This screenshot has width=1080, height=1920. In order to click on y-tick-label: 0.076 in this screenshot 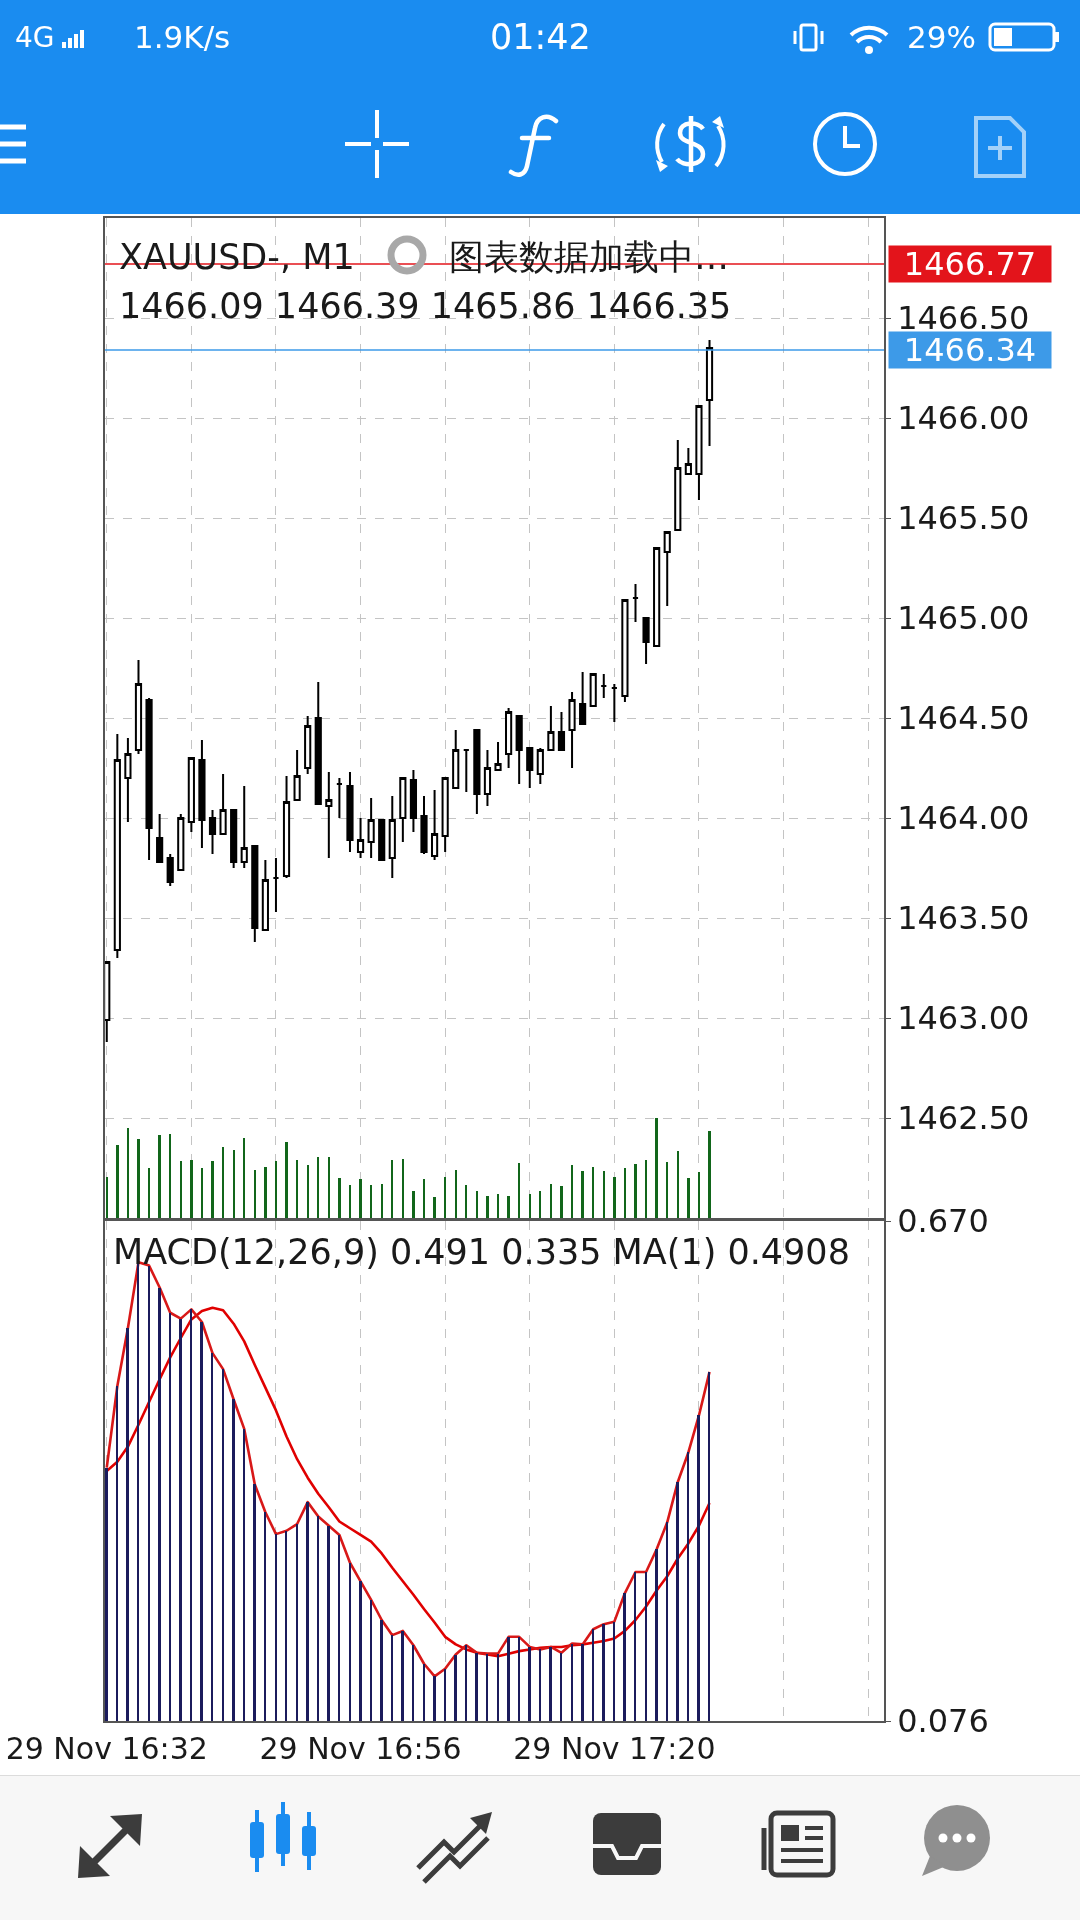, I will do `click(943, 1721)`.